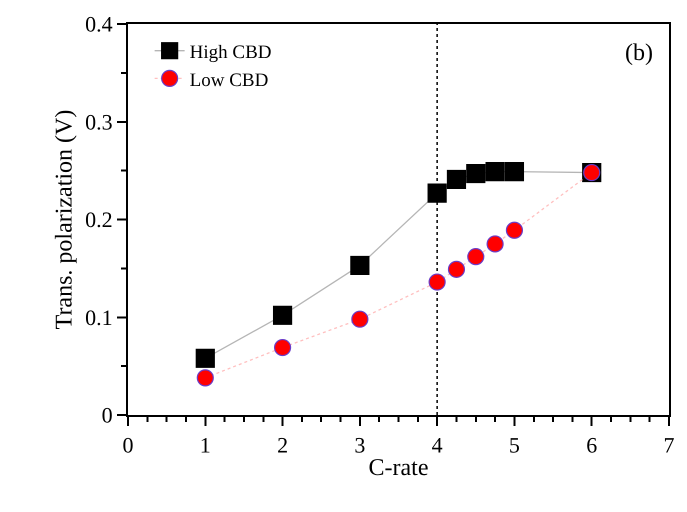 This screenshot has height=512, width=687. I want to click on legend-label: High CBD, so click(231, 53).